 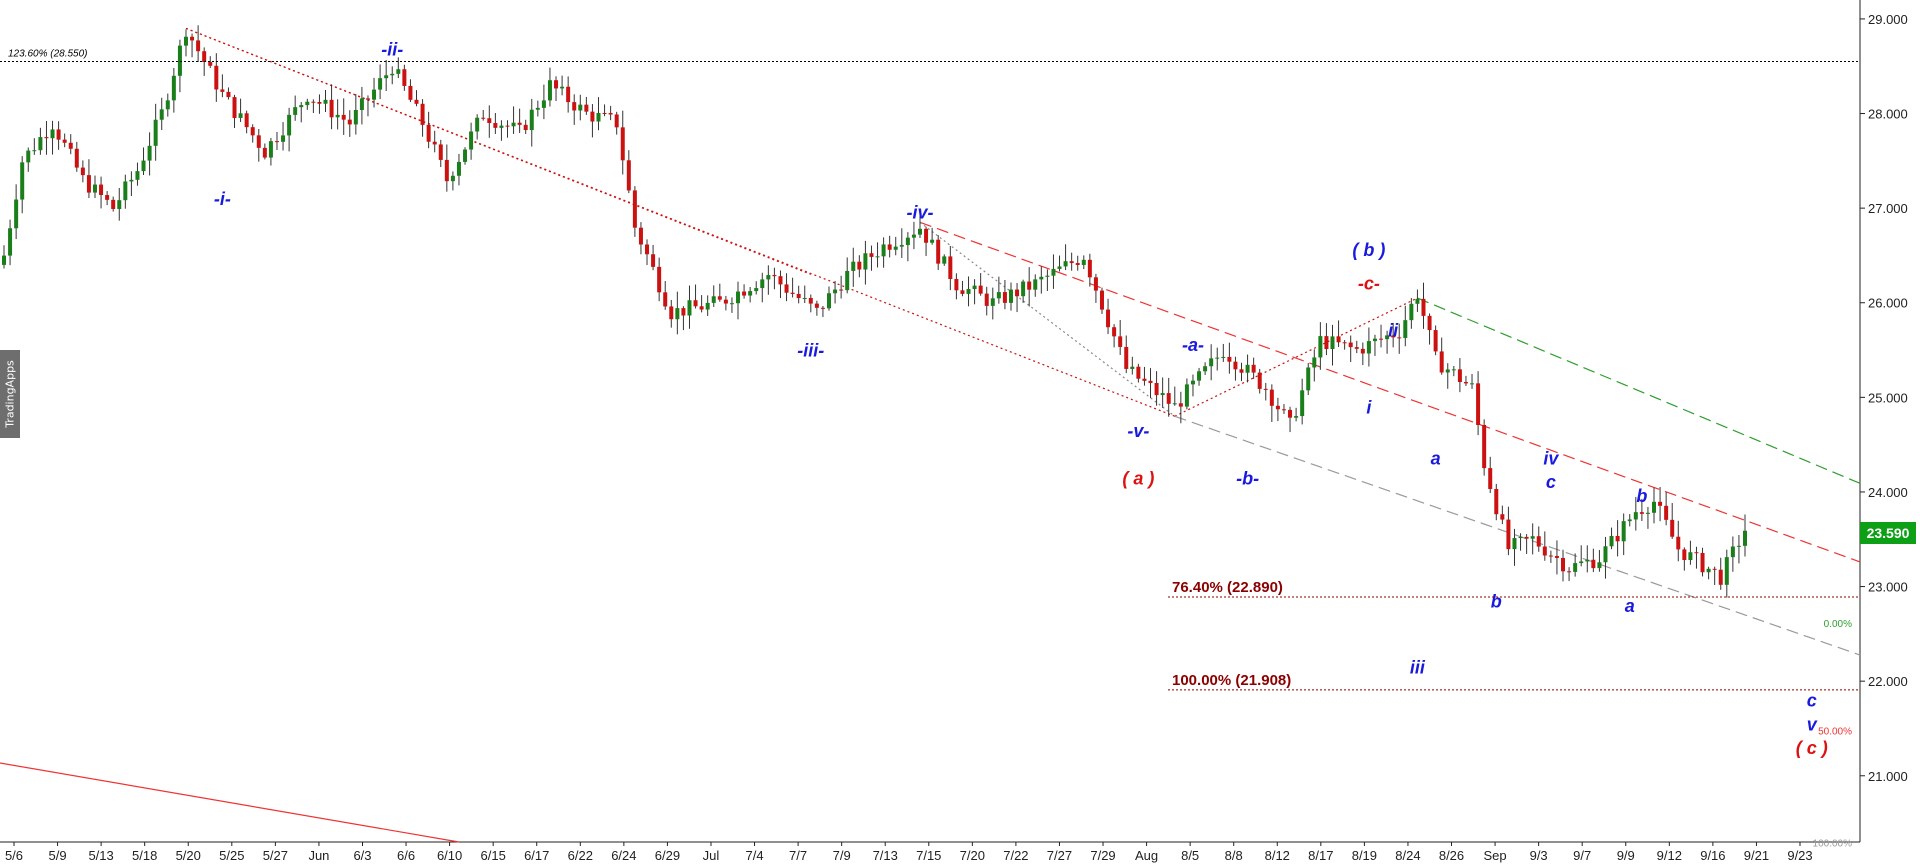 I want to click on side-tab-label: TradingApps, so click(x=10, y=394).